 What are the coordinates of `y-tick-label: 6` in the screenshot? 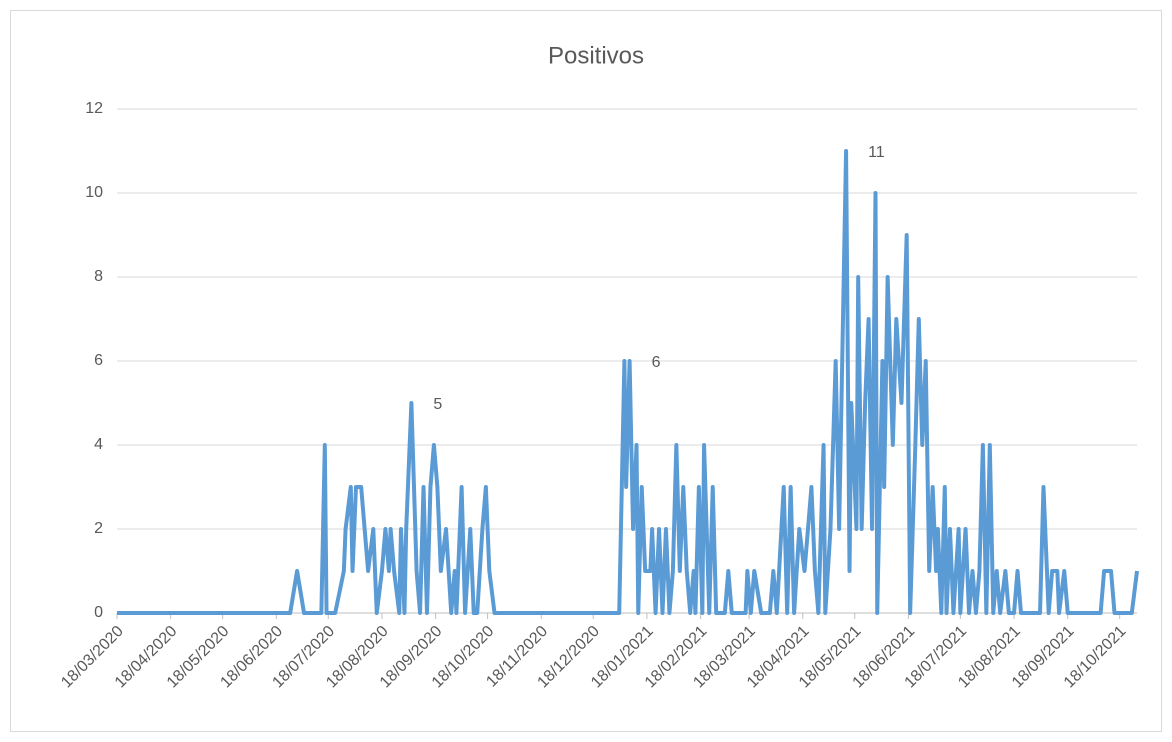 It's located at (98, 360).